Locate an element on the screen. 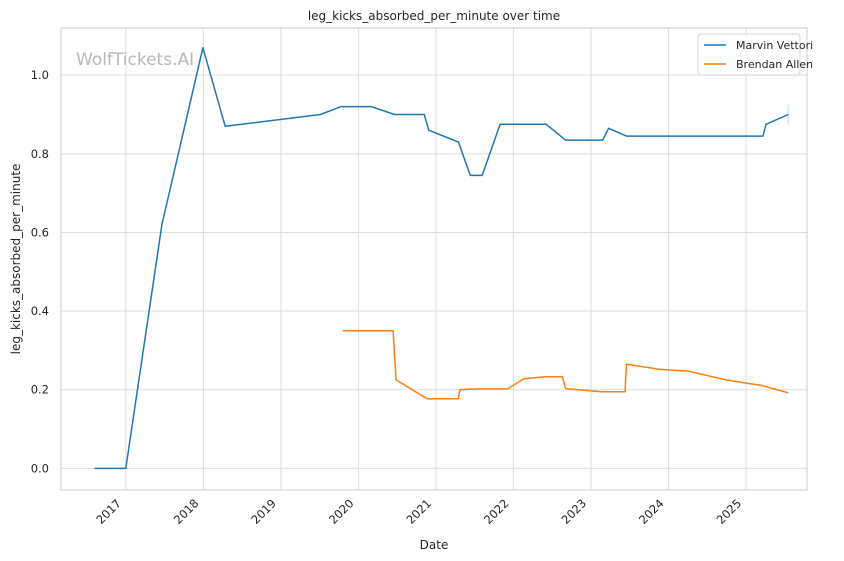 The image size is (844, 561). y-axis-label: leg_kicks_absorbed_per_minute is located at coordinates (16, 259).